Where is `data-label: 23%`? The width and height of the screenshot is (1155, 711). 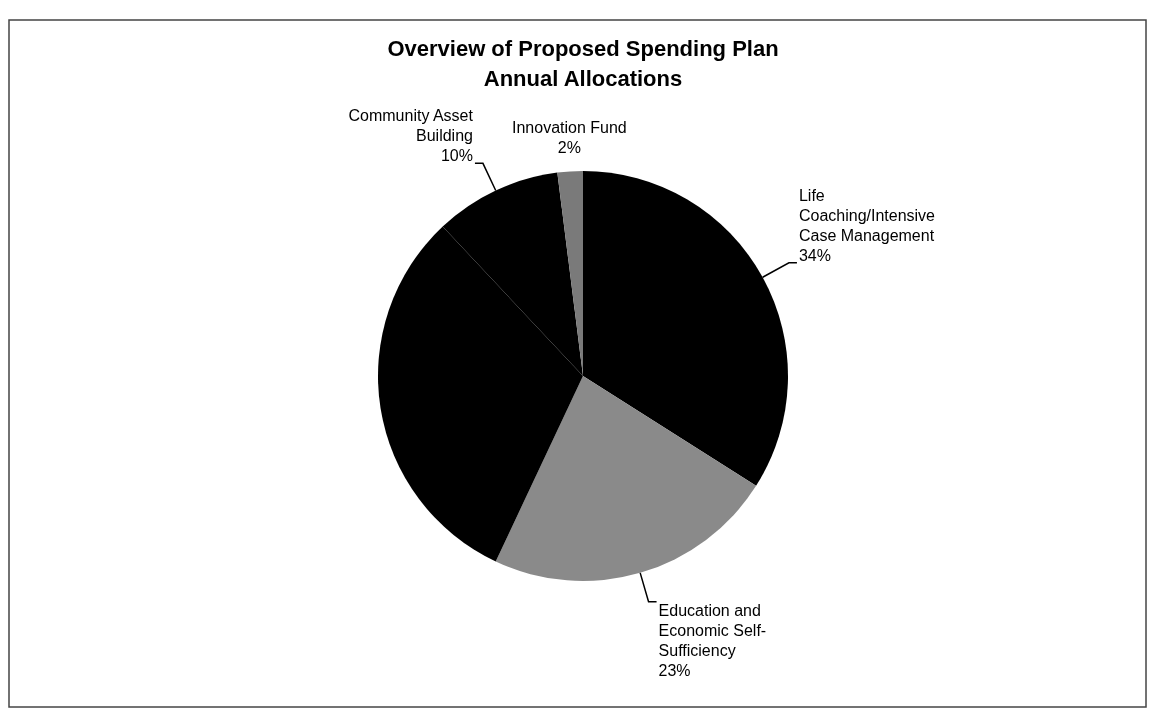 data-label: 23% is located at coordinates (674, 670).